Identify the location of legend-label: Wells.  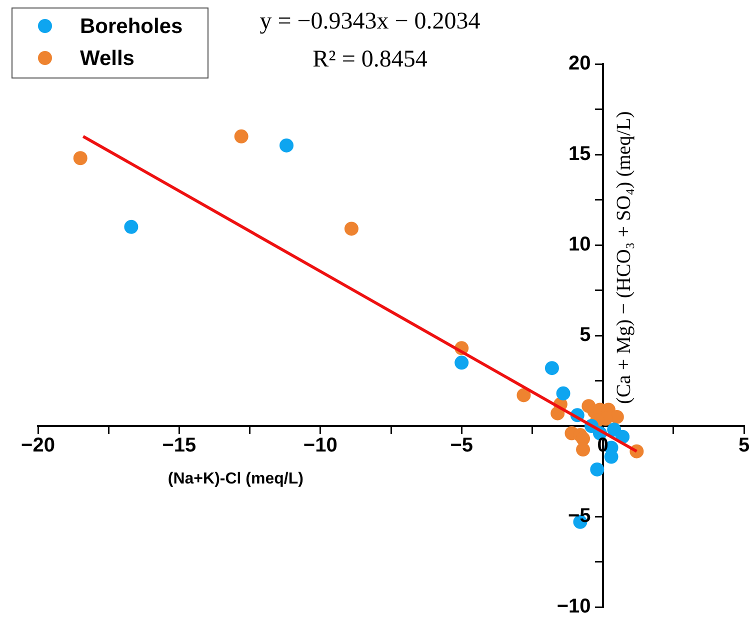
(107, 58).